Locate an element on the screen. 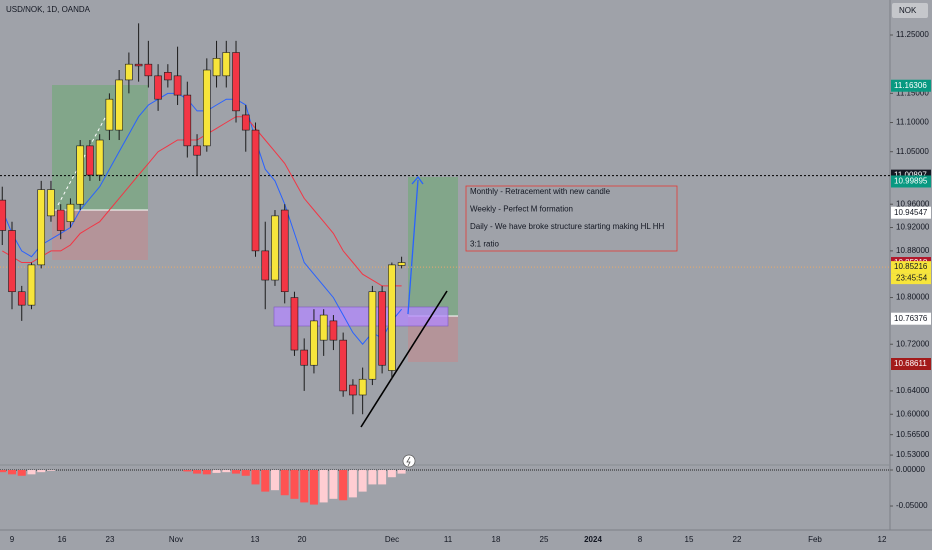  annotation-text: Monthly - Retracement with new candle is located at coordinates (540, 191).